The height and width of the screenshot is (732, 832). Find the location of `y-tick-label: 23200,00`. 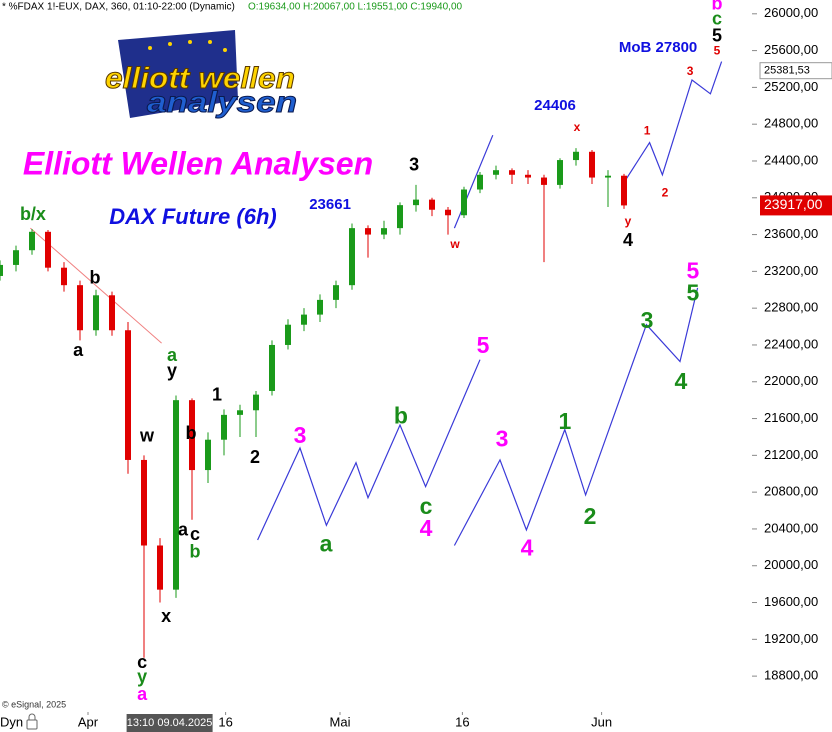

y-tick-label: 23200,00 is located at coordinates (791, 270).